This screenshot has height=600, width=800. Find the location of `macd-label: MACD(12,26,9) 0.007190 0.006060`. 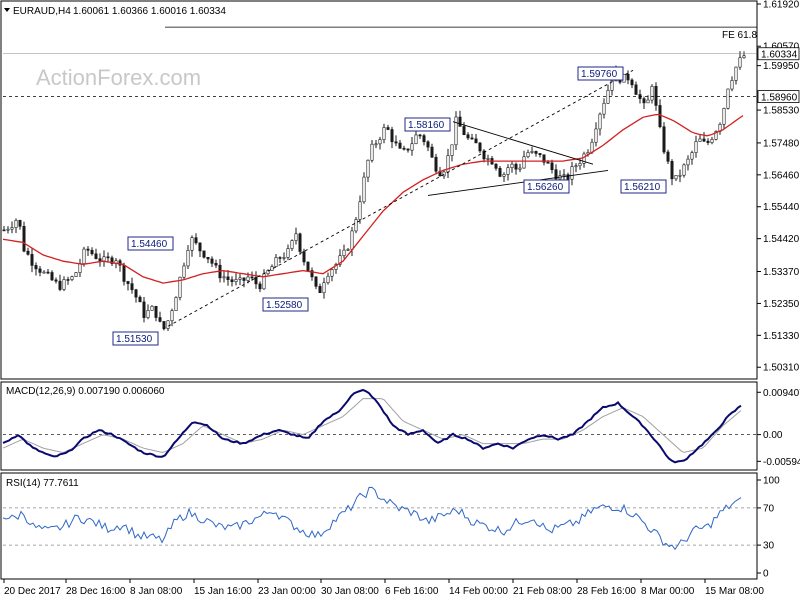

macd-label: MACD(12,26,9) 0.007190 0.006060 is located at coordinates (85, 391).